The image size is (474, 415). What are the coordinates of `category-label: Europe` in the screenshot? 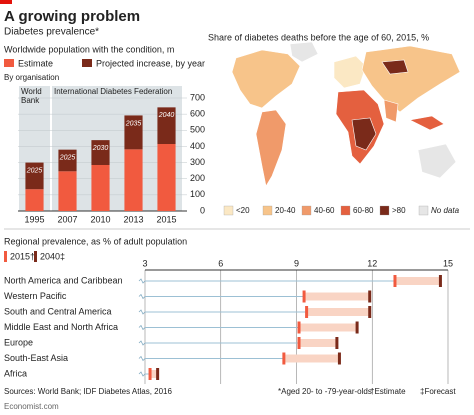 It's located at (18, 342).